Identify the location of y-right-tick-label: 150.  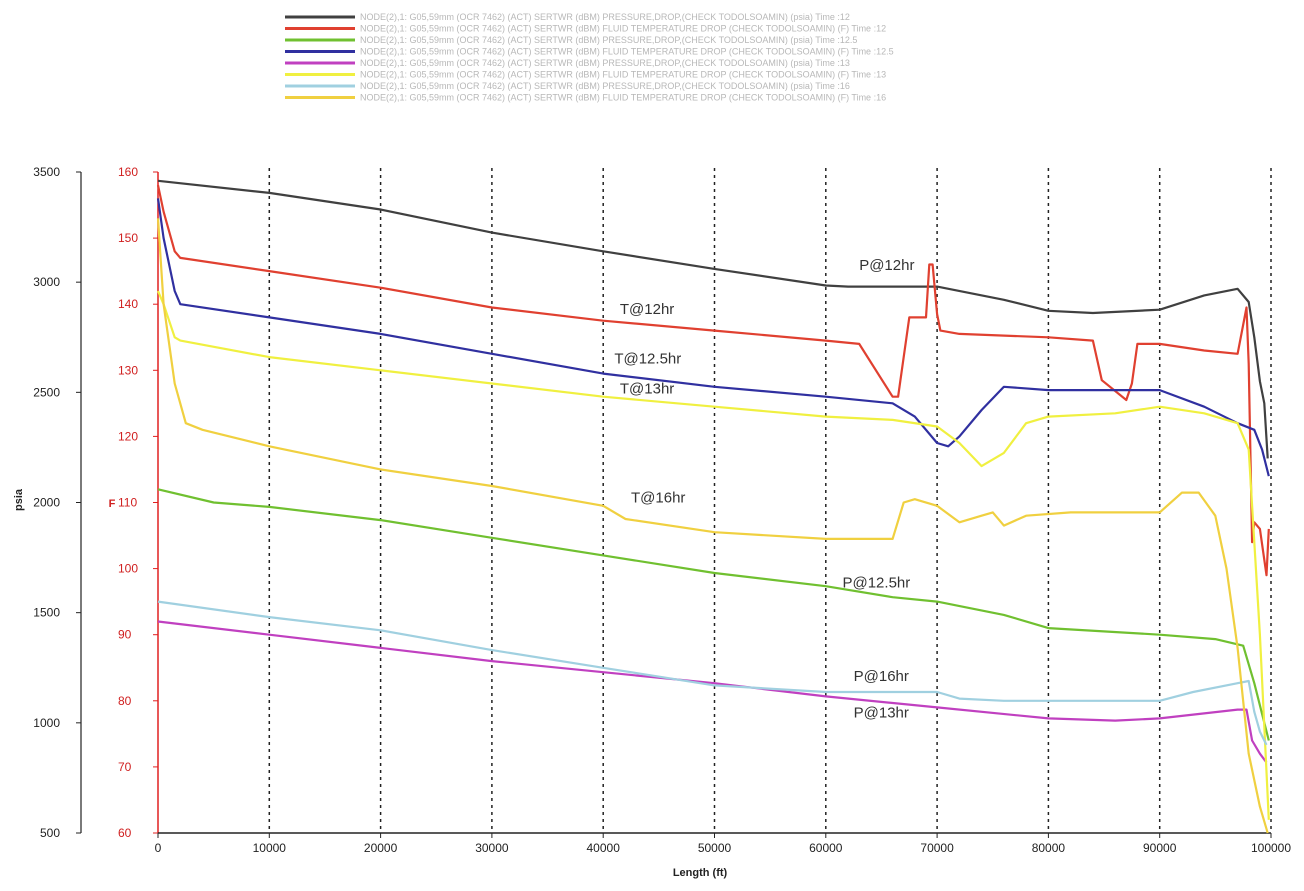
(128, 238).